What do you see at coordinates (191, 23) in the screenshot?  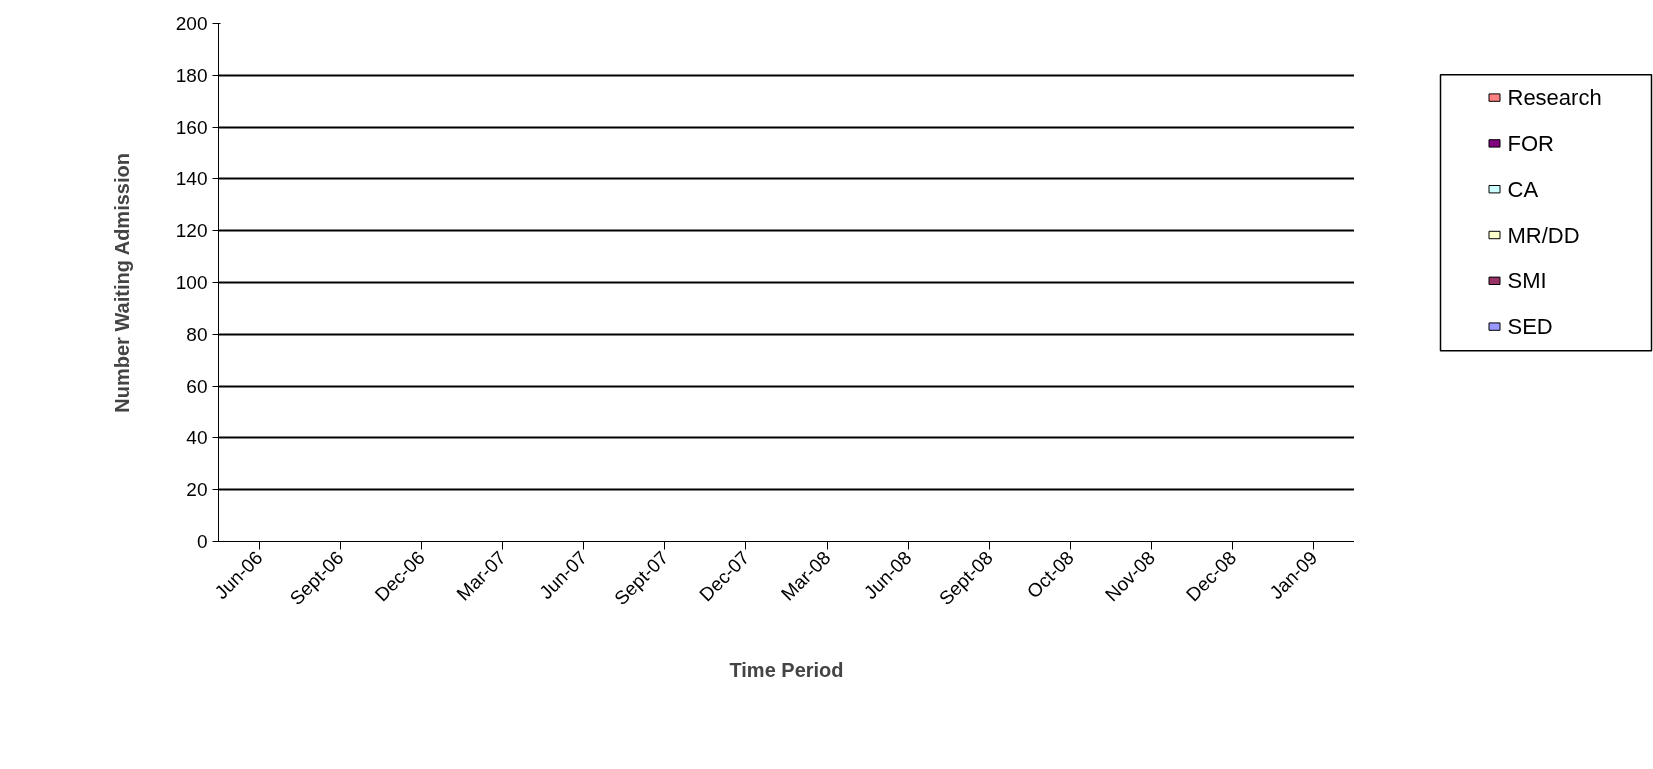 I see `y-tick-label: 200` at bounding box center [191, 23].